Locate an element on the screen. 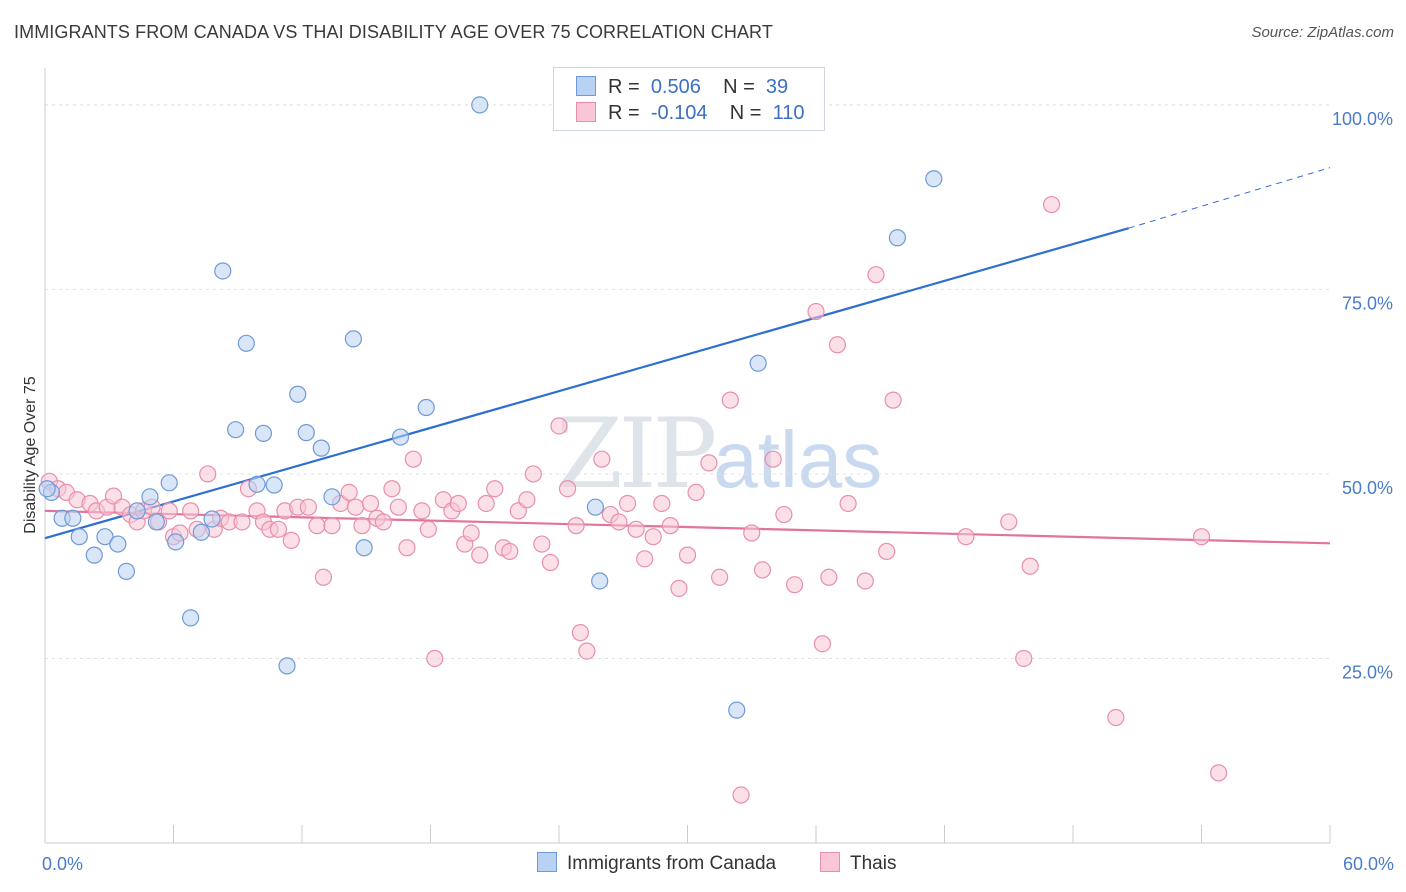 The width and height of the screenshot is (1406, 892). y-tick-label: 100.0% is located at coordinates (1362, 119).